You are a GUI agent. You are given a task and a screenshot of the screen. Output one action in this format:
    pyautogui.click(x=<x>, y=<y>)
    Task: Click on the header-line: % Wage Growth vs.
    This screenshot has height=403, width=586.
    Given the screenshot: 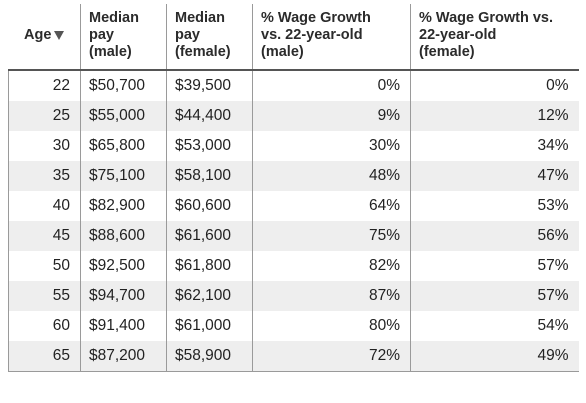 What is the action you would take?
    pyautogui.click(x=486, y=18)
    